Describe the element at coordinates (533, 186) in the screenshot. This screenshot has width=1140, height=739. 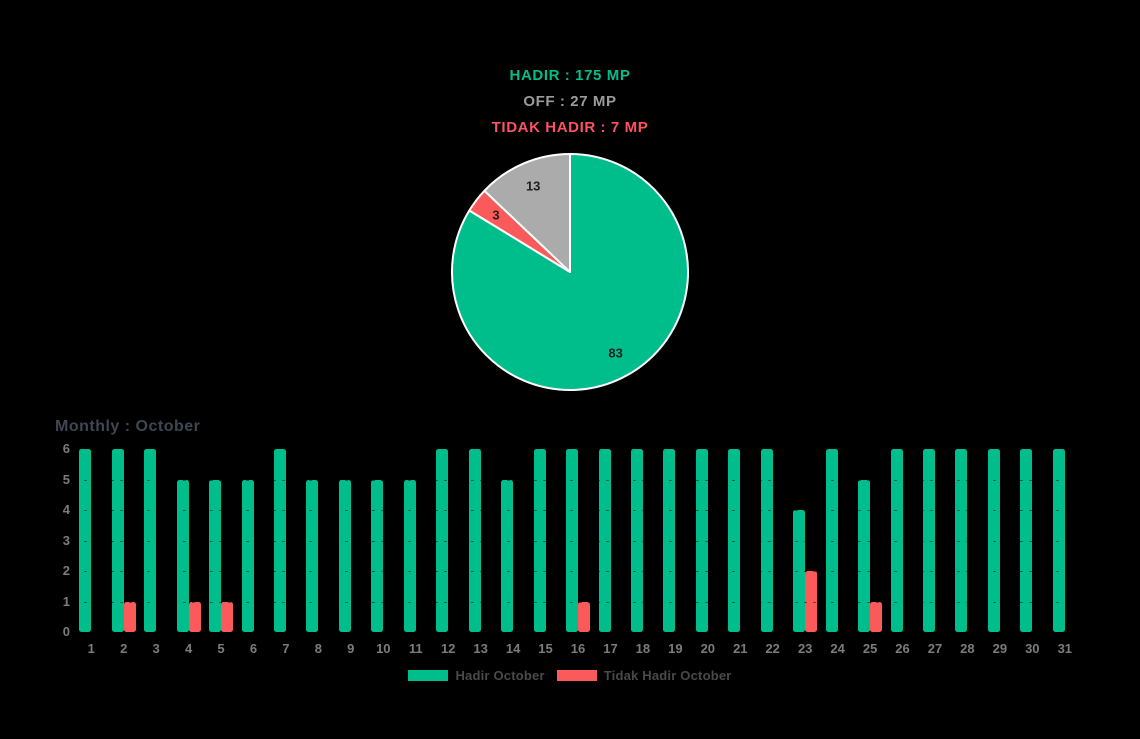
I see `pie-slice-label-off: 13` at that location.